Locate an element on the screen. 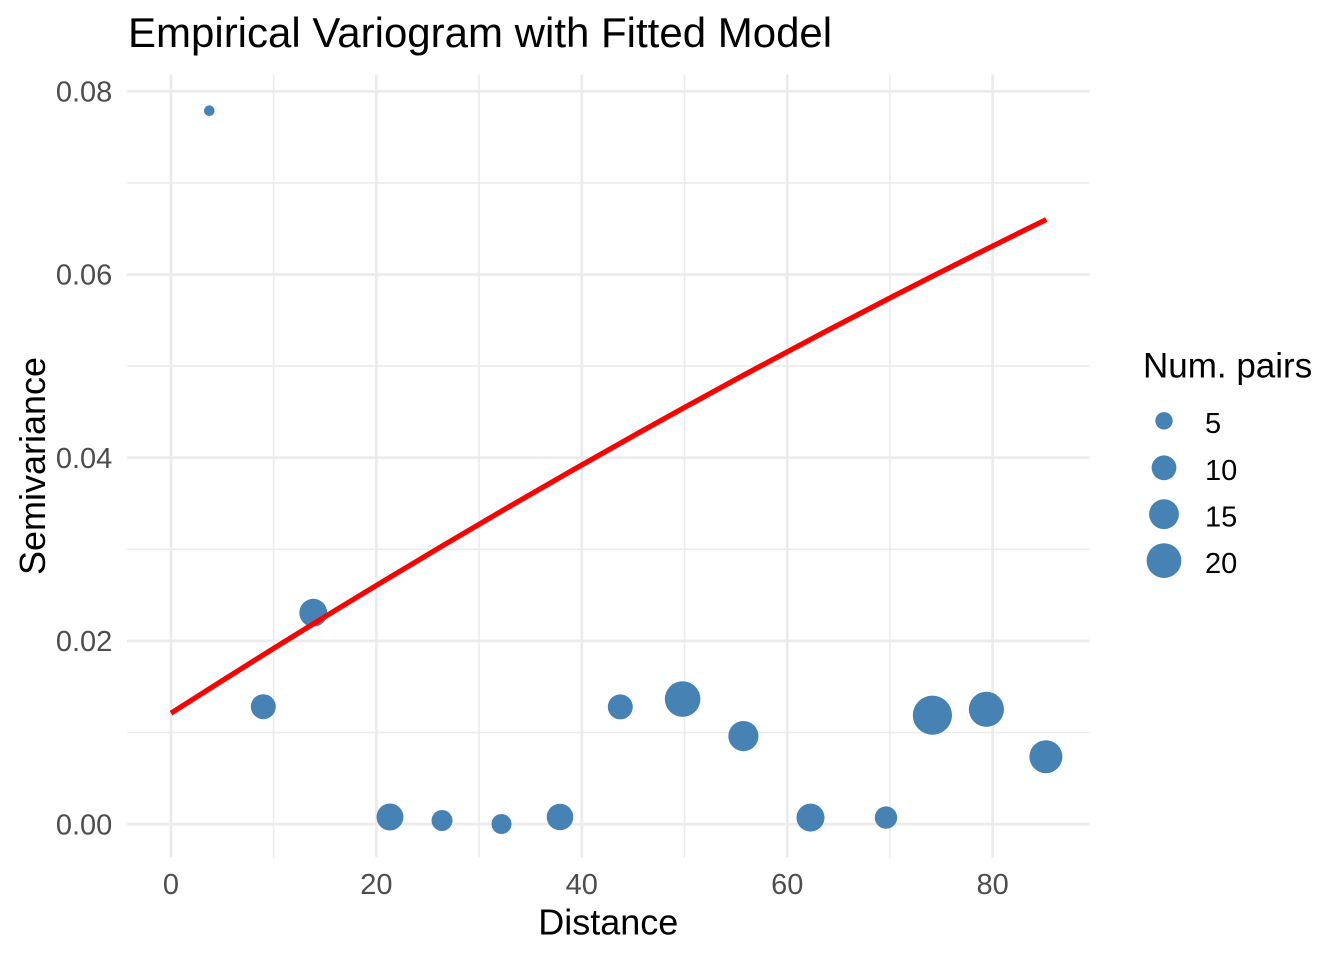 This screenshot has height=960, width=1344. svg-text: 60 is located at coordinates (787, 885).